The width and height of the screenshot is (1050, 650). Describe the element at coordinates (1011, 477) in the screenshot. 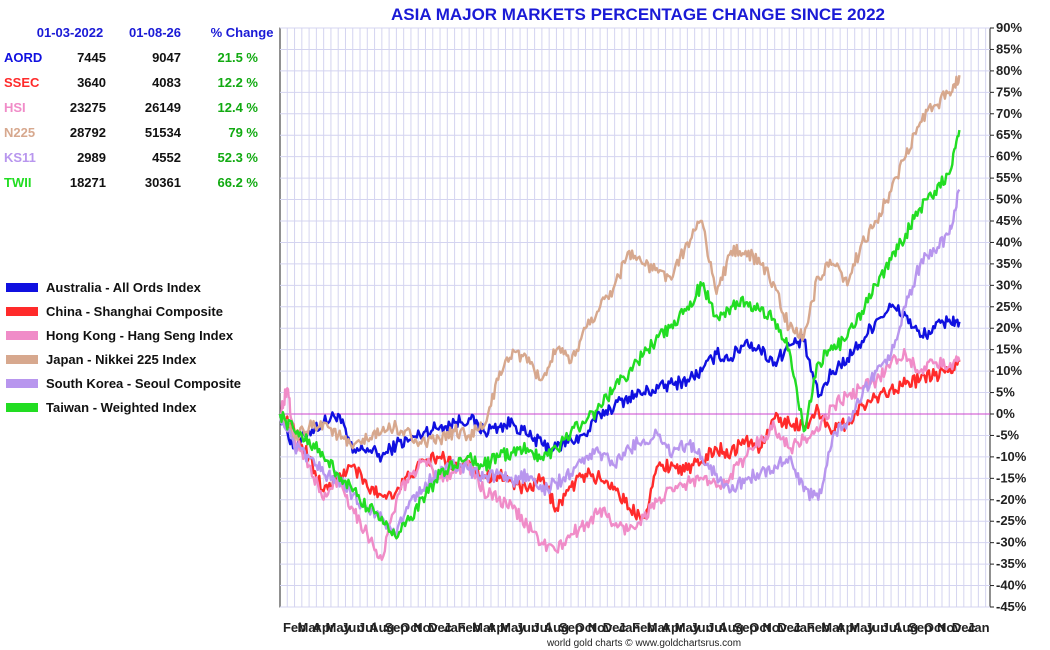

I see `y-tick-label: -15%` at that location.